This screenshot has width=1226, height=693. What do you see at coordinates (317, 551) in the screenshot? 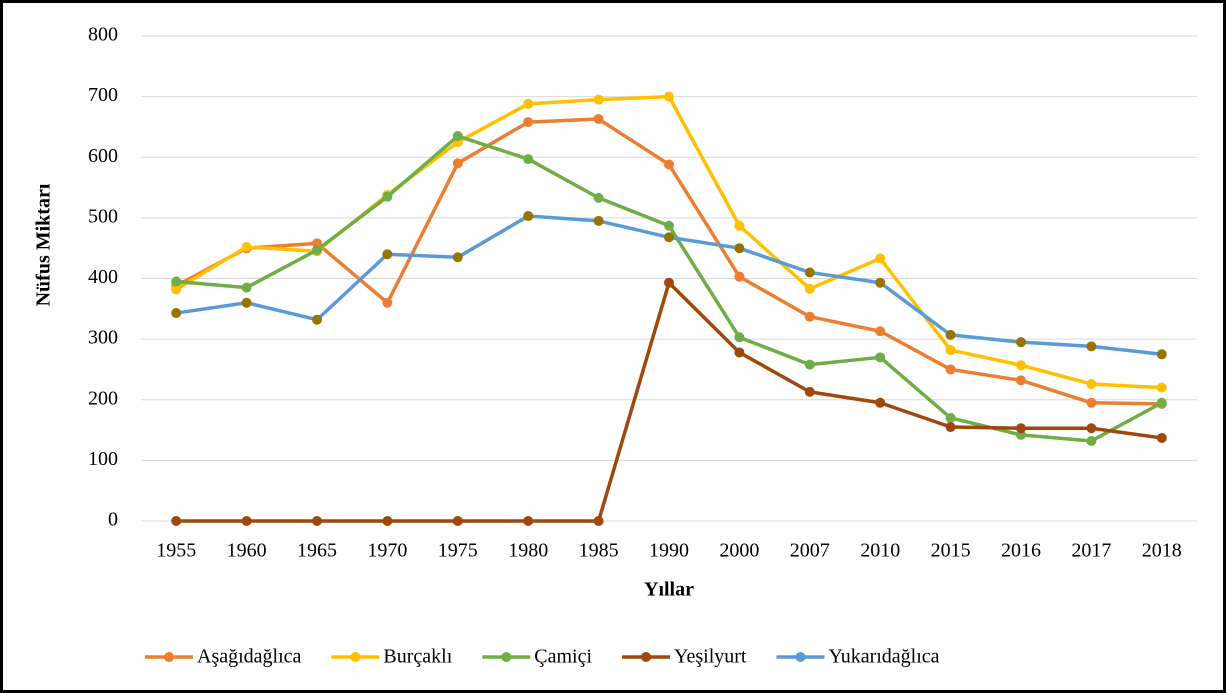
I see `x-tick-label: 1965` at bounding box center [317, 551].